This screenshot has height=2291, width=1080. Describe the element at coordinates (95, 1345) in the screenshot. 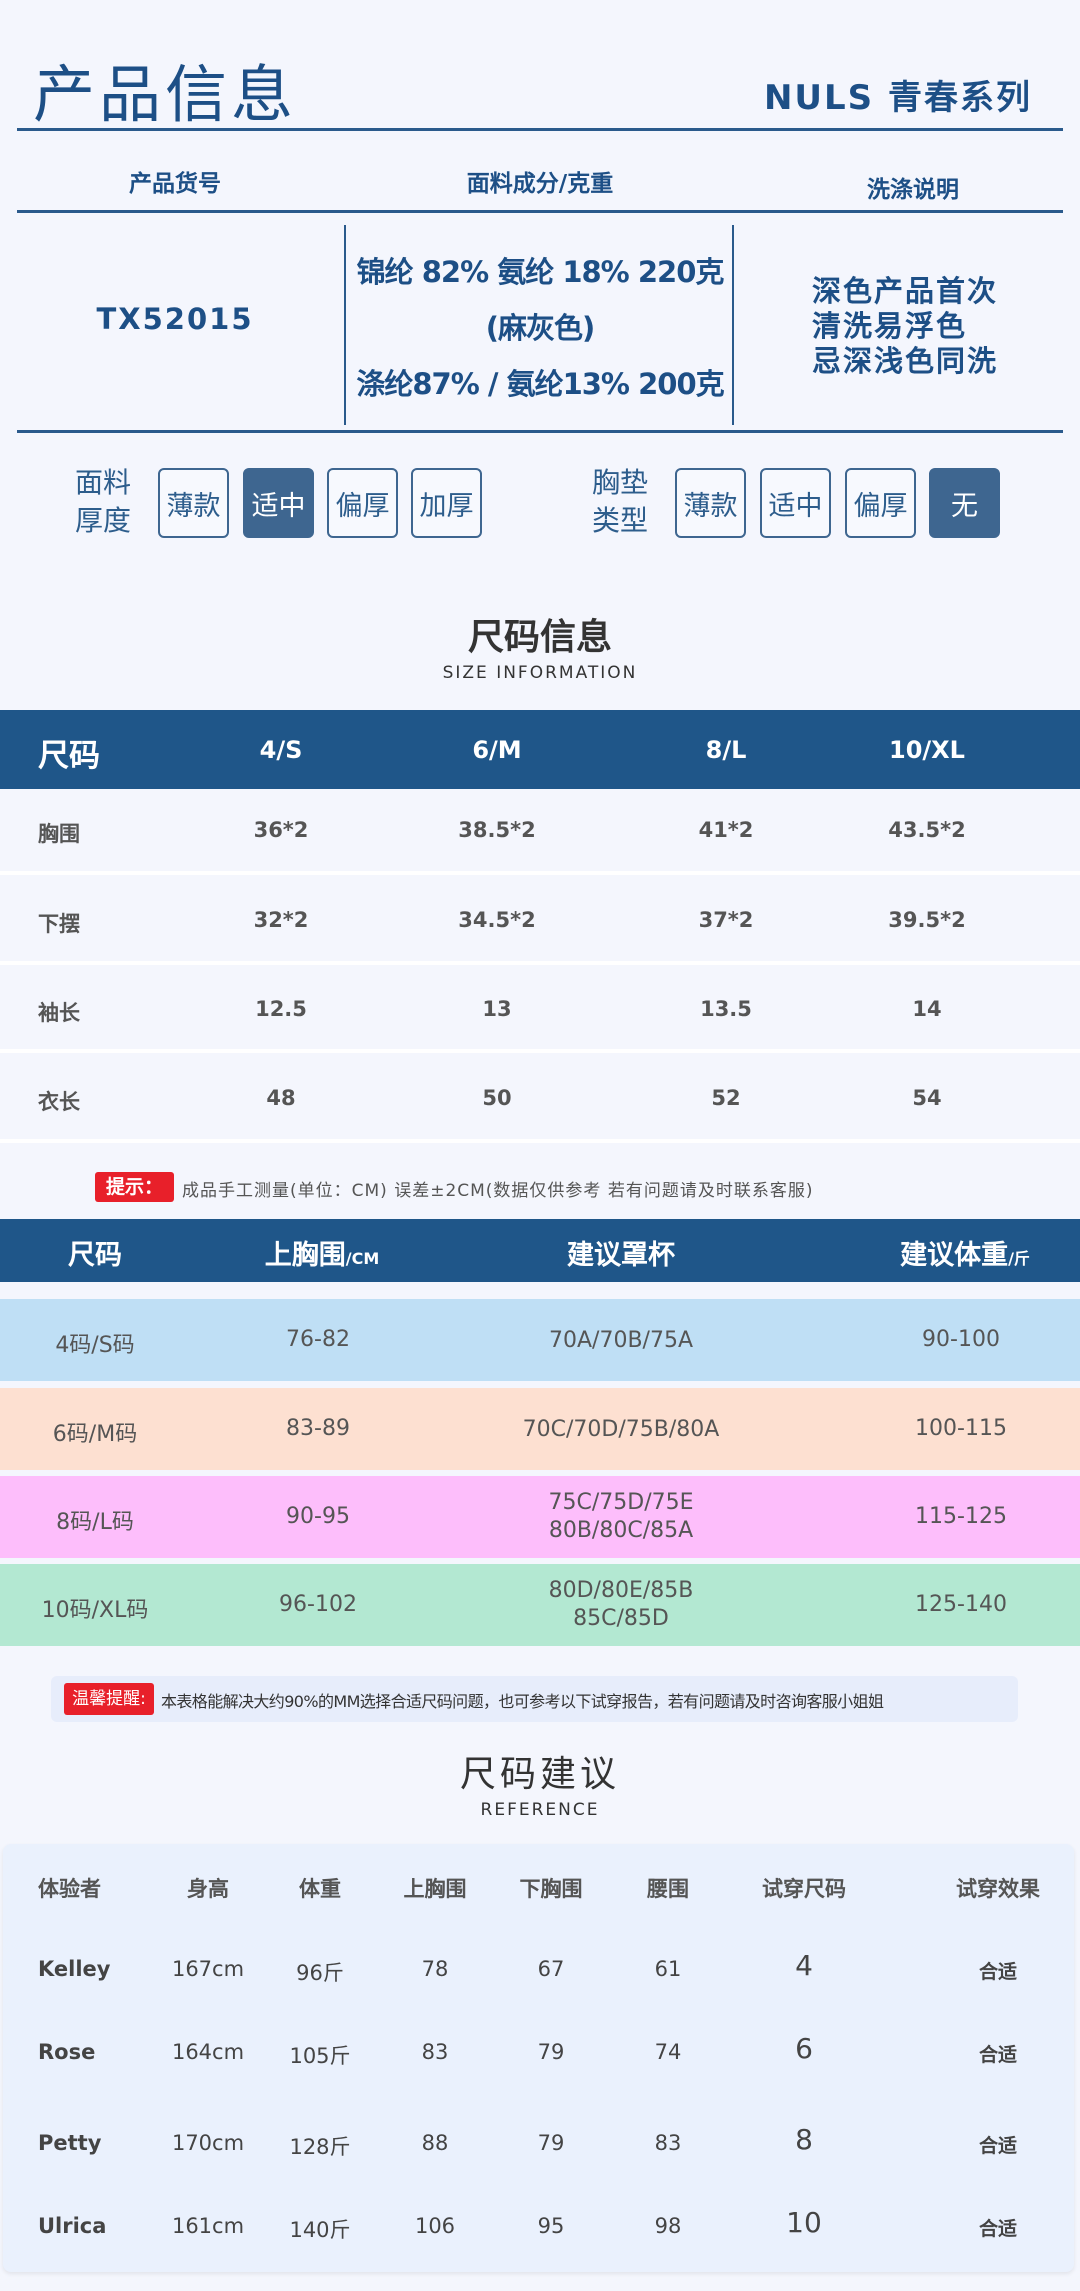

I see `table-cell: 4码/S码` at that location.